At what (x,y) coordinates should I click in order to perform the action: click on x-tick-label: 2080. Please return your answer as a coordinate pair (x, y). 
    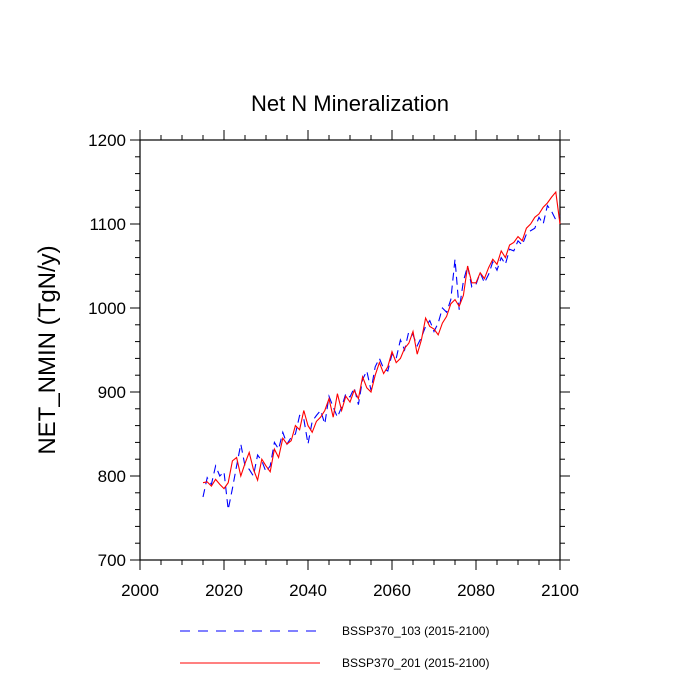
    Looking at the image, I should click on (476, 590).